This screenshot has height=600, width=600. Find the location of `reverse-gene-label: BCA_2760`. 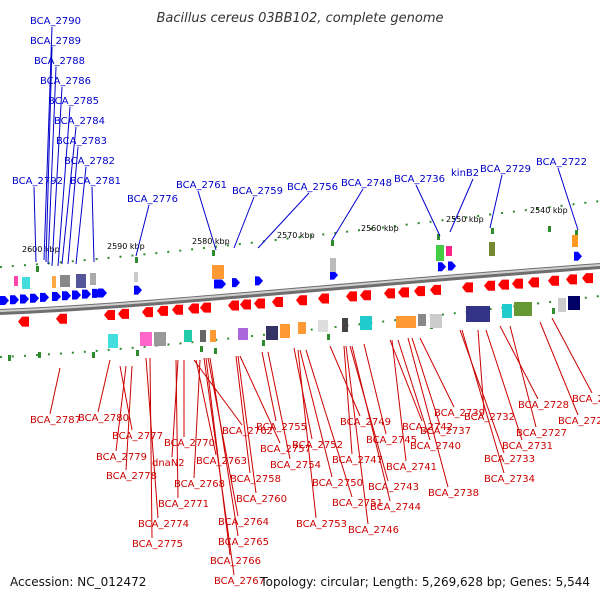

reverse-gene-label: BCA_2760 is located at coordinates (261, 499).